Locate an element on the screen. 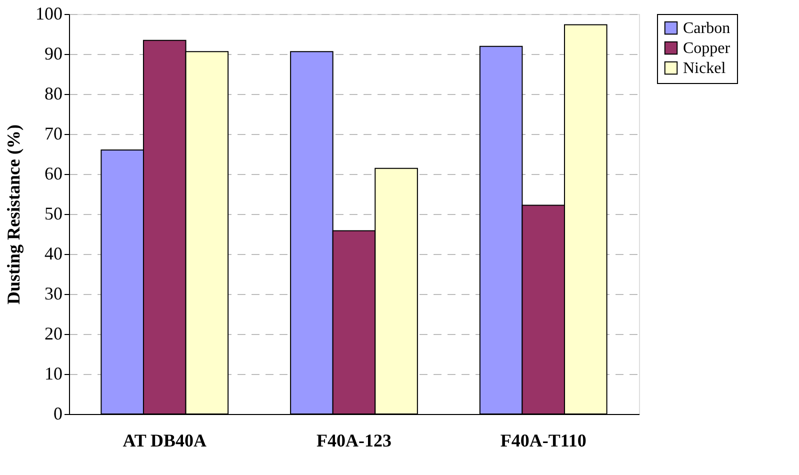 The height and width of the screenshot is (475, 799). y-tick-label: 50 is located at coordinates (53, 214).